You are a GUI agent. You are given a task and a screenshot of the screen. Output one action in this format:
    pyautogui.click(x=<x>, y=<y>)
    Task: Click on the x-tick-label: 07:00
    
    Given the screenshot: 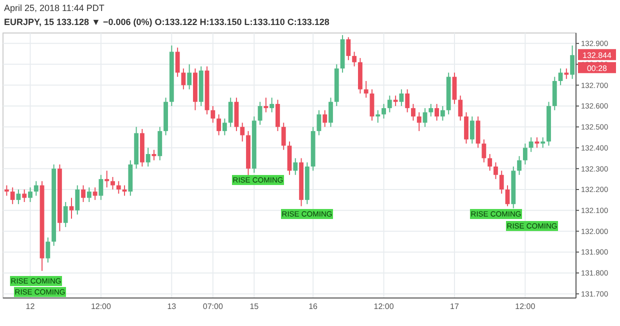 What is the action you would take?
    pyautogui.click(x=213, y=306)
    